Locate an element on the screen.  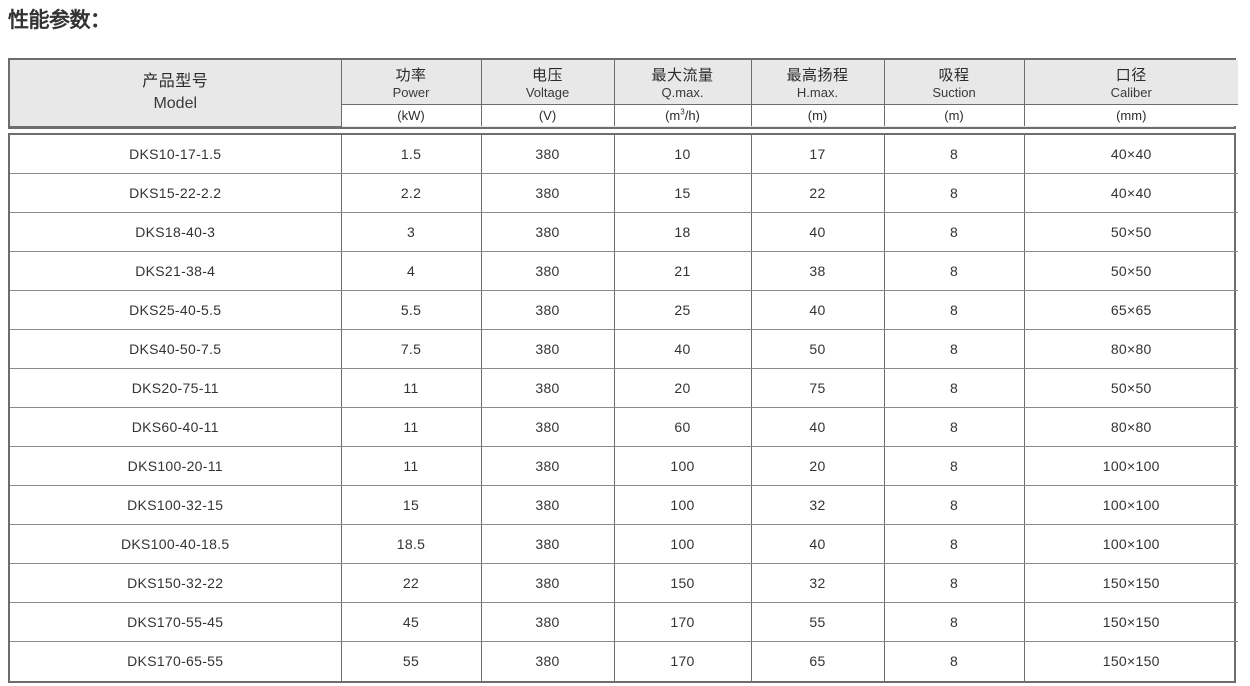
col-header-hmax-en: H.max. is located at coordinates (817, 93).